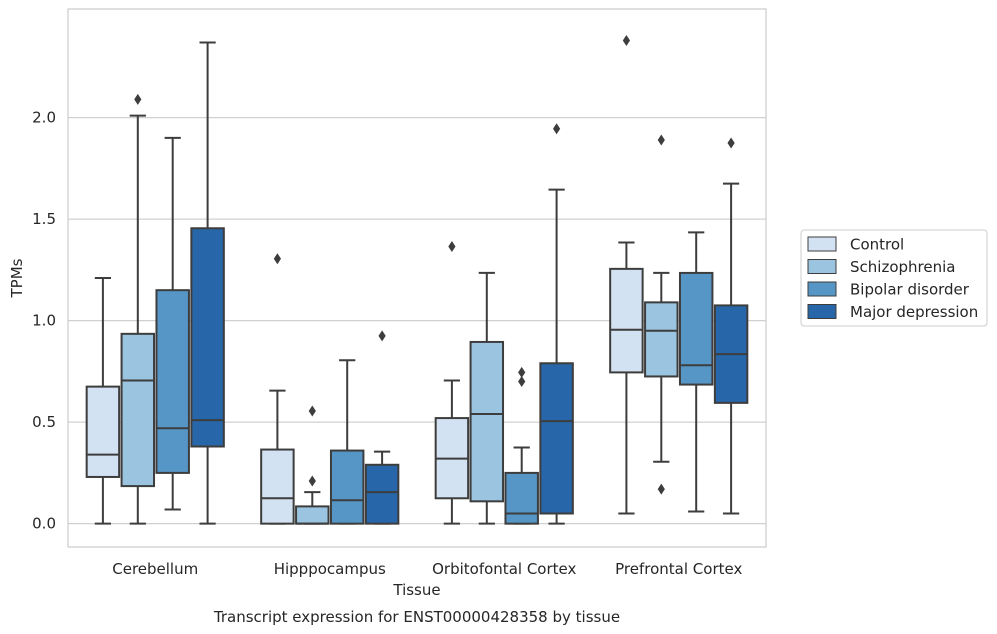 This screenshot has height=634, width=997. I want to click on x-tick-label: Hipppocampus, so click(330, 569).